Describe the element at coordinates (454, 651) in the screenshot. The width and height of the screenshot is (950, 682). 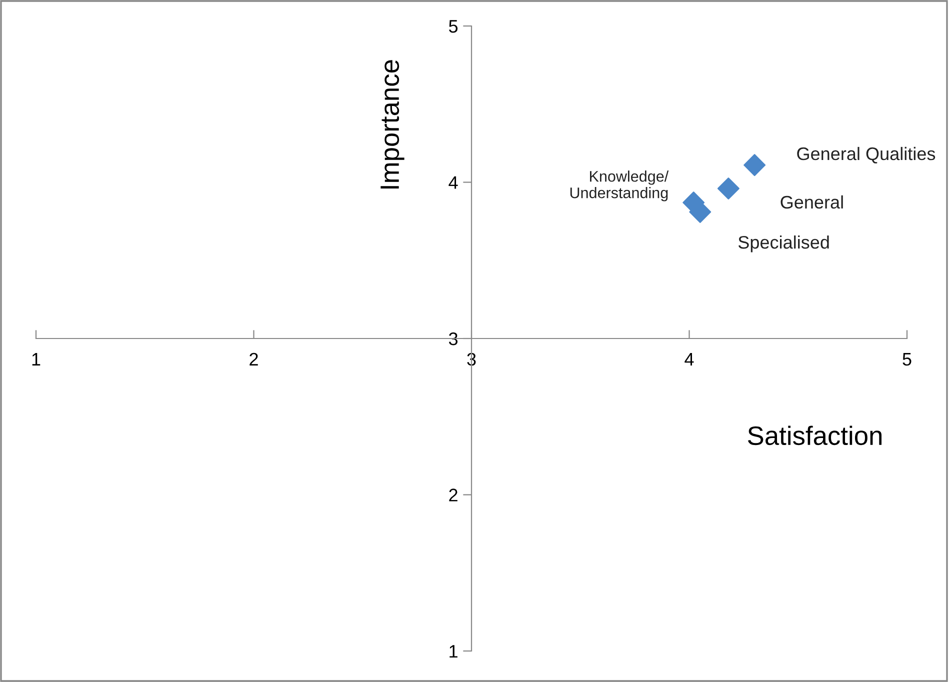
I see `y-tick-label: 1` at that location.